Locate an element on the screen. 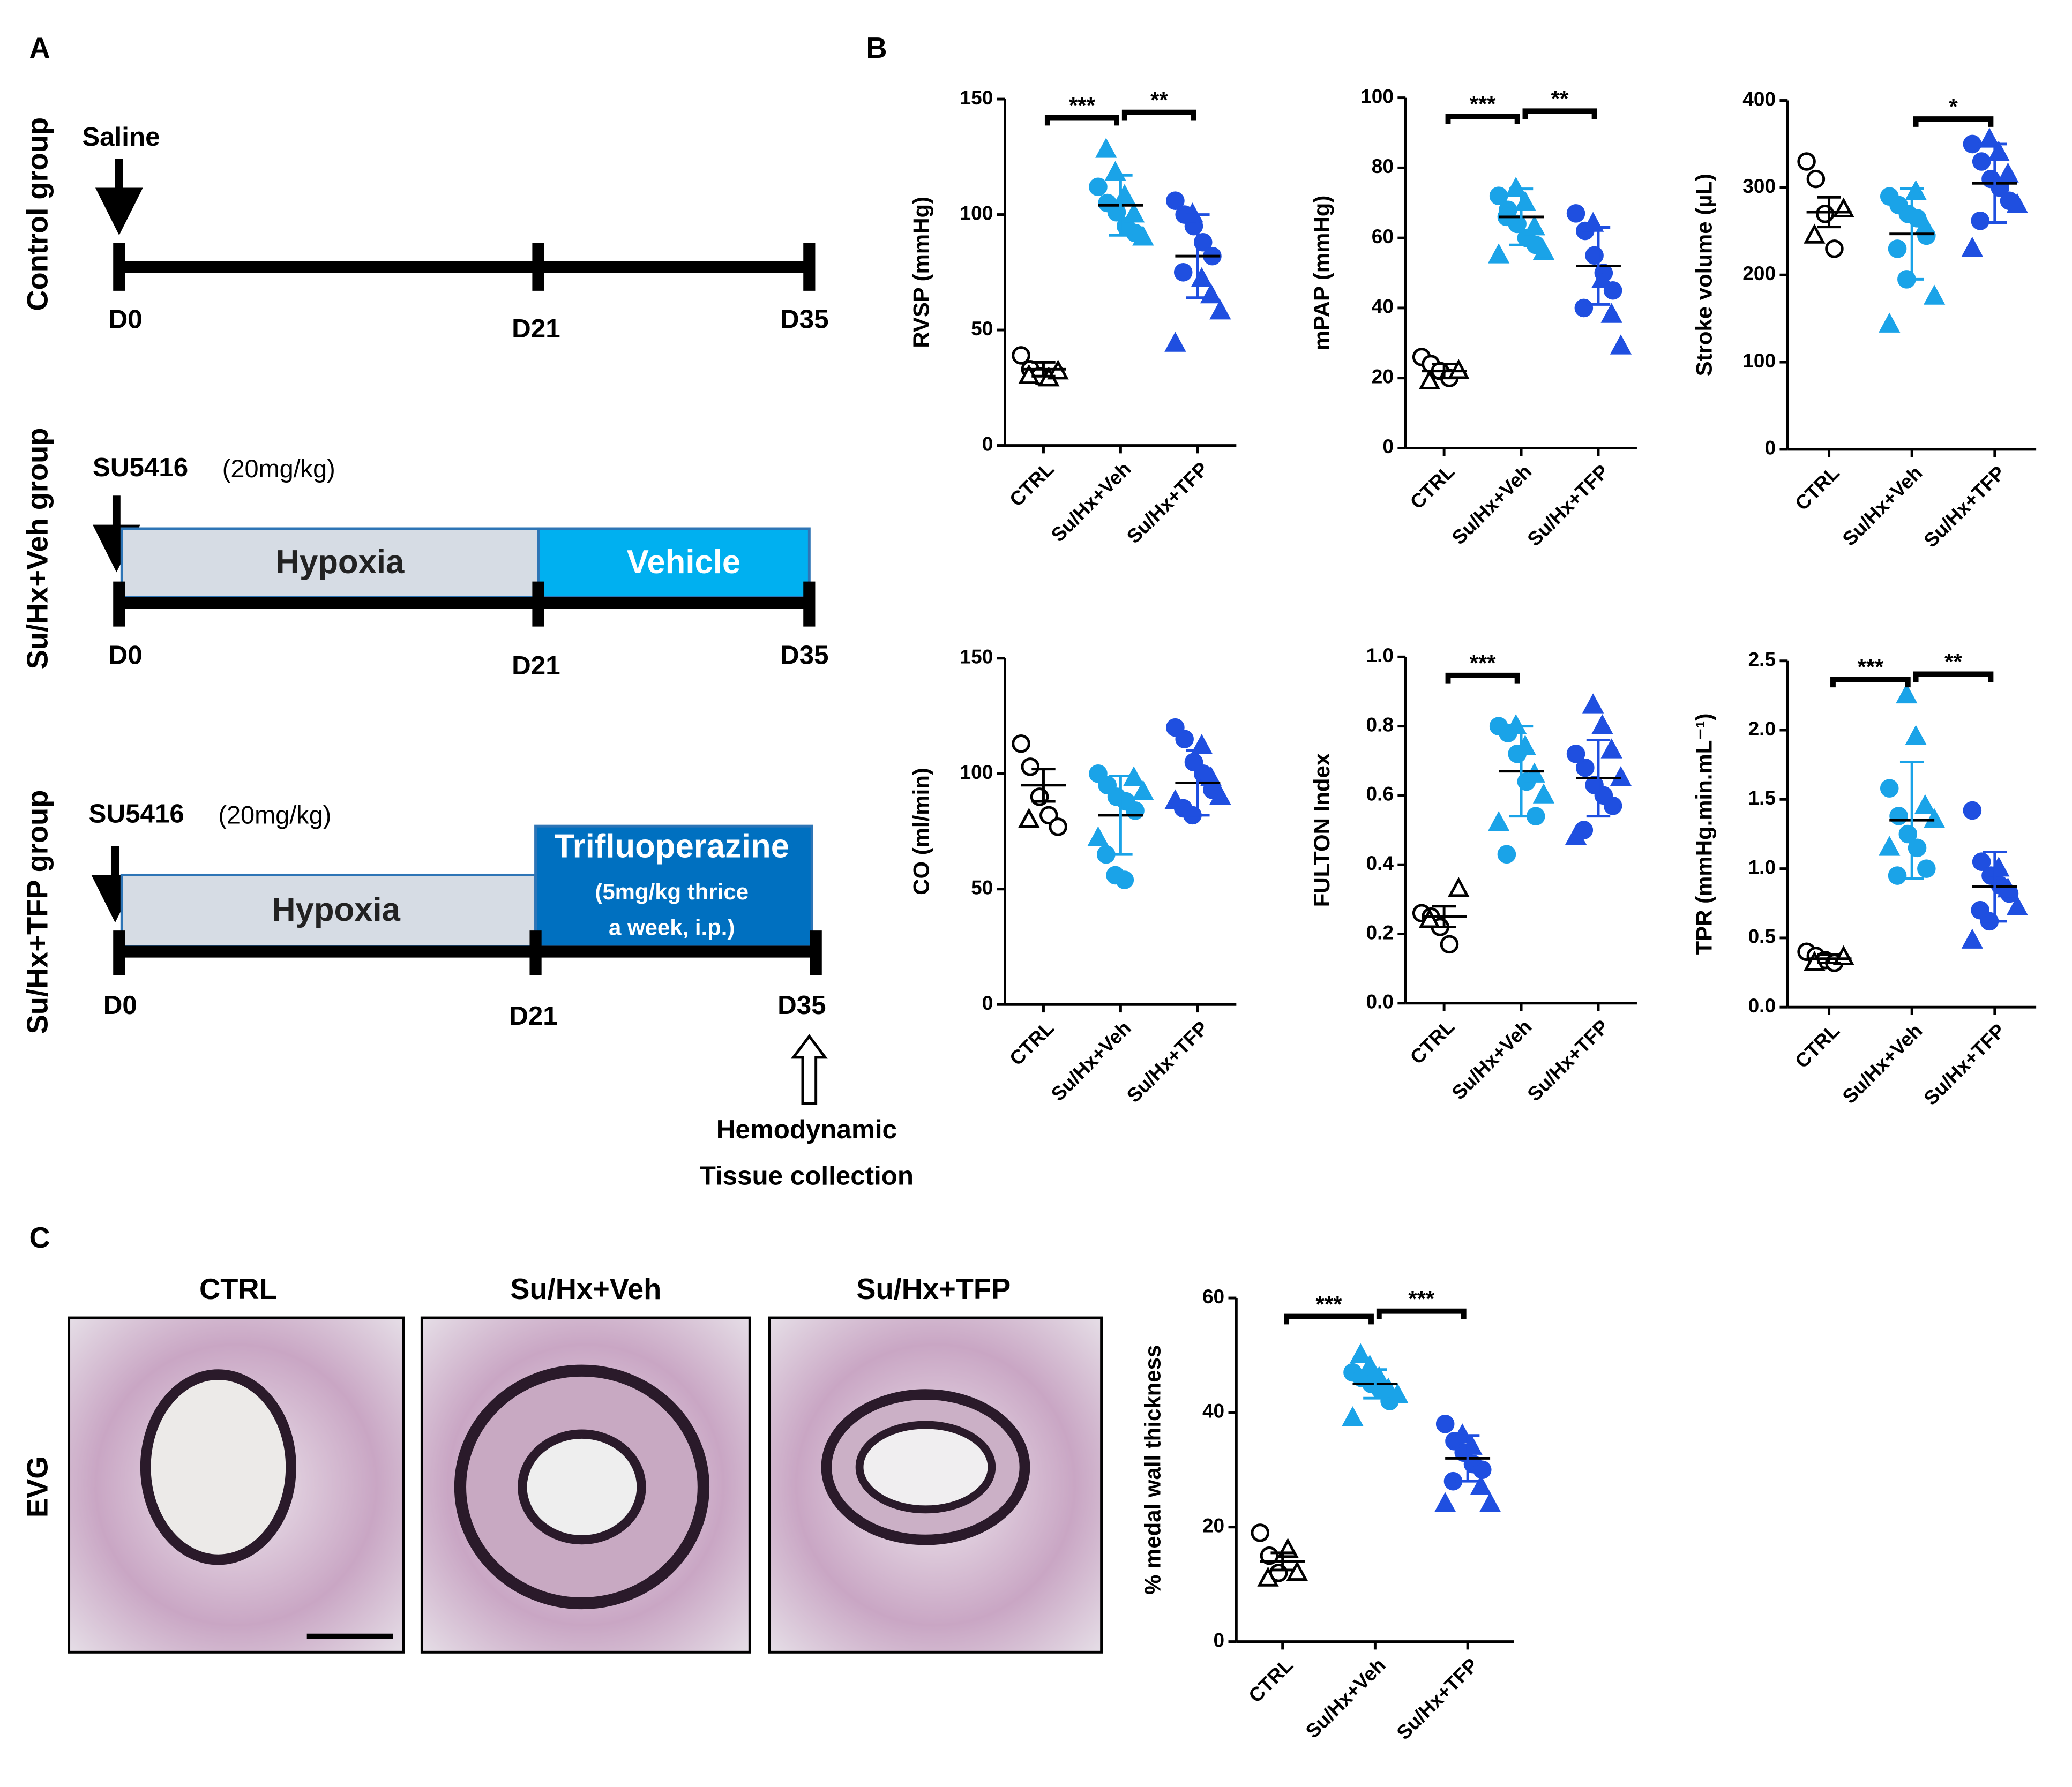 The width and height of the screenshot is (2072, 1787). y-tick-label: 0.2 is located at coordinates (1380, 932).